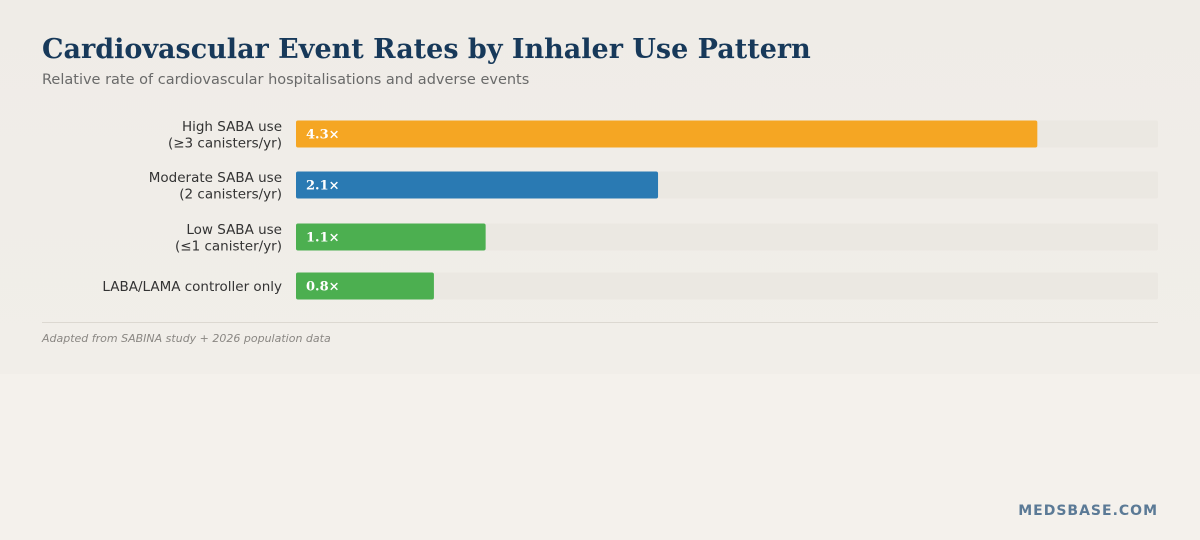 Image resolution: width=1200 pixels, height=540 pixels. I want to click on category-label: (2 canisters/yr), so click(230, 194).